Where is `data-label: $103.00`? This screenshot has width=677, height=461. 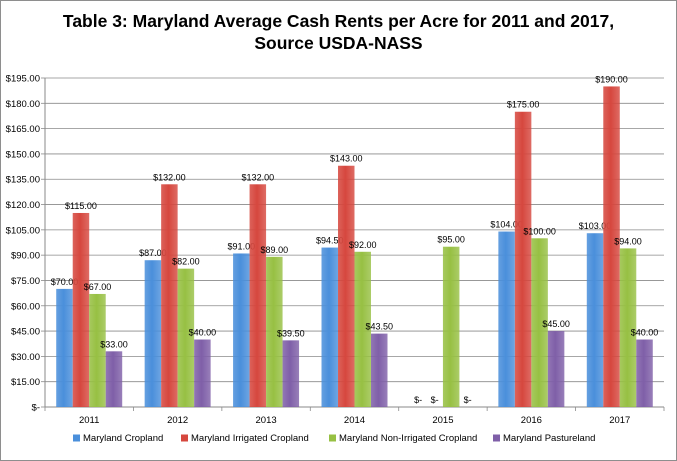
data-label: $103.00 is located at coordinates (595, 226).